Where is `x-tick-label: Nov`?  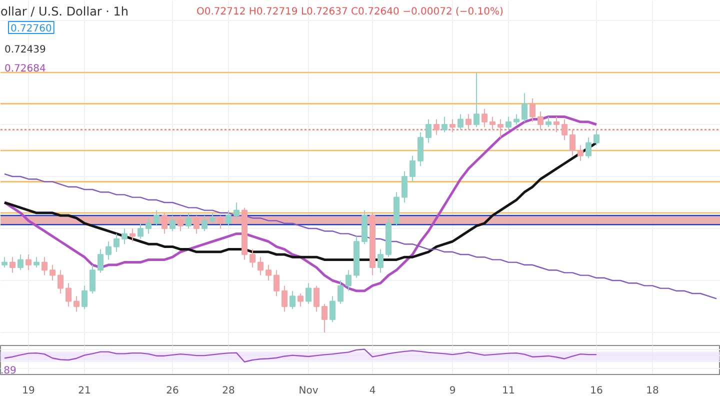
x-tick-label: Nov is located at coordinates (308, 391).